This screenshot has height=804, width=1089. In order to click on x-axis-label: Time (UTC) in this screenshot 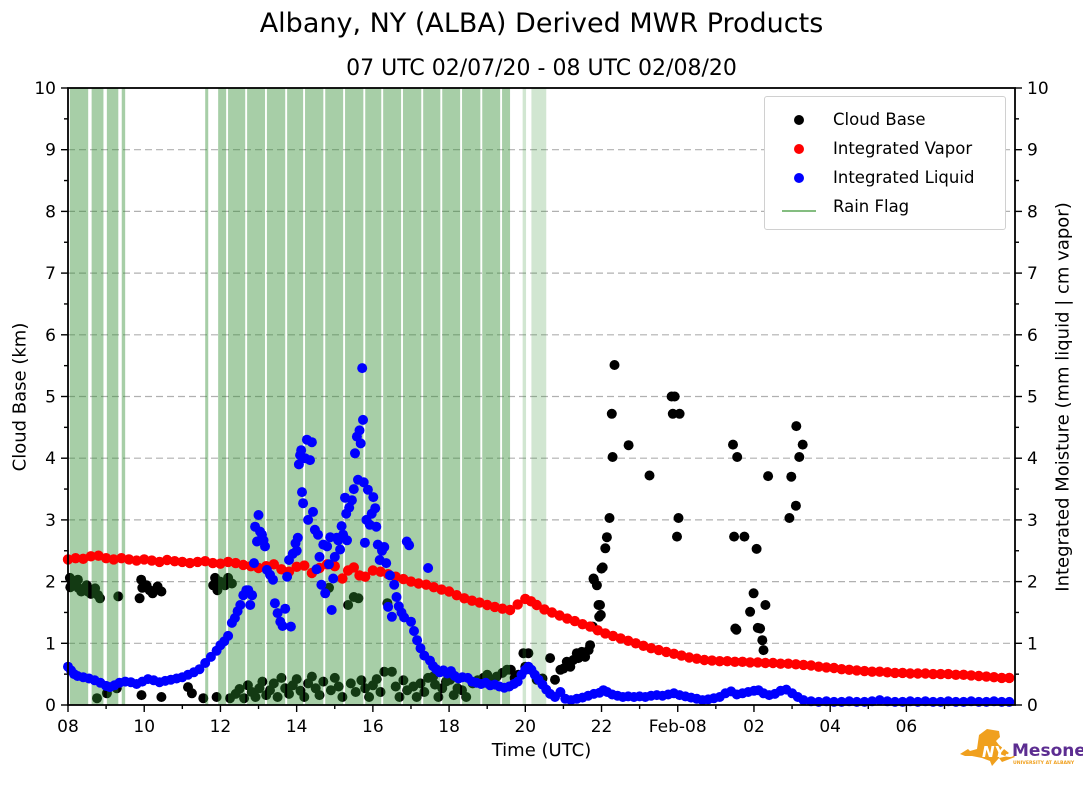, I will do `click(541, 750)`.